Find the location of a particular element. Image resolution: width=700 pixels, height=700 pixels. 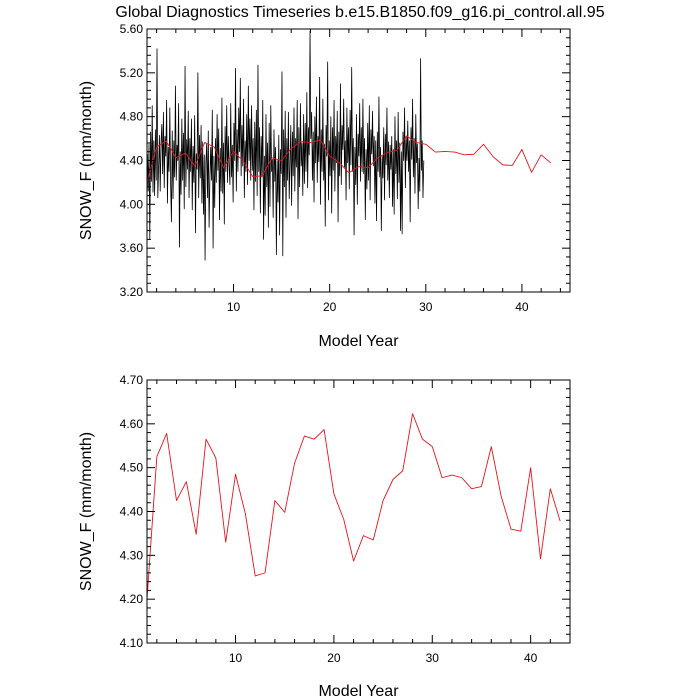

bottom-panel-ytick-label: 4.70 is located at coordinates (132, 380).